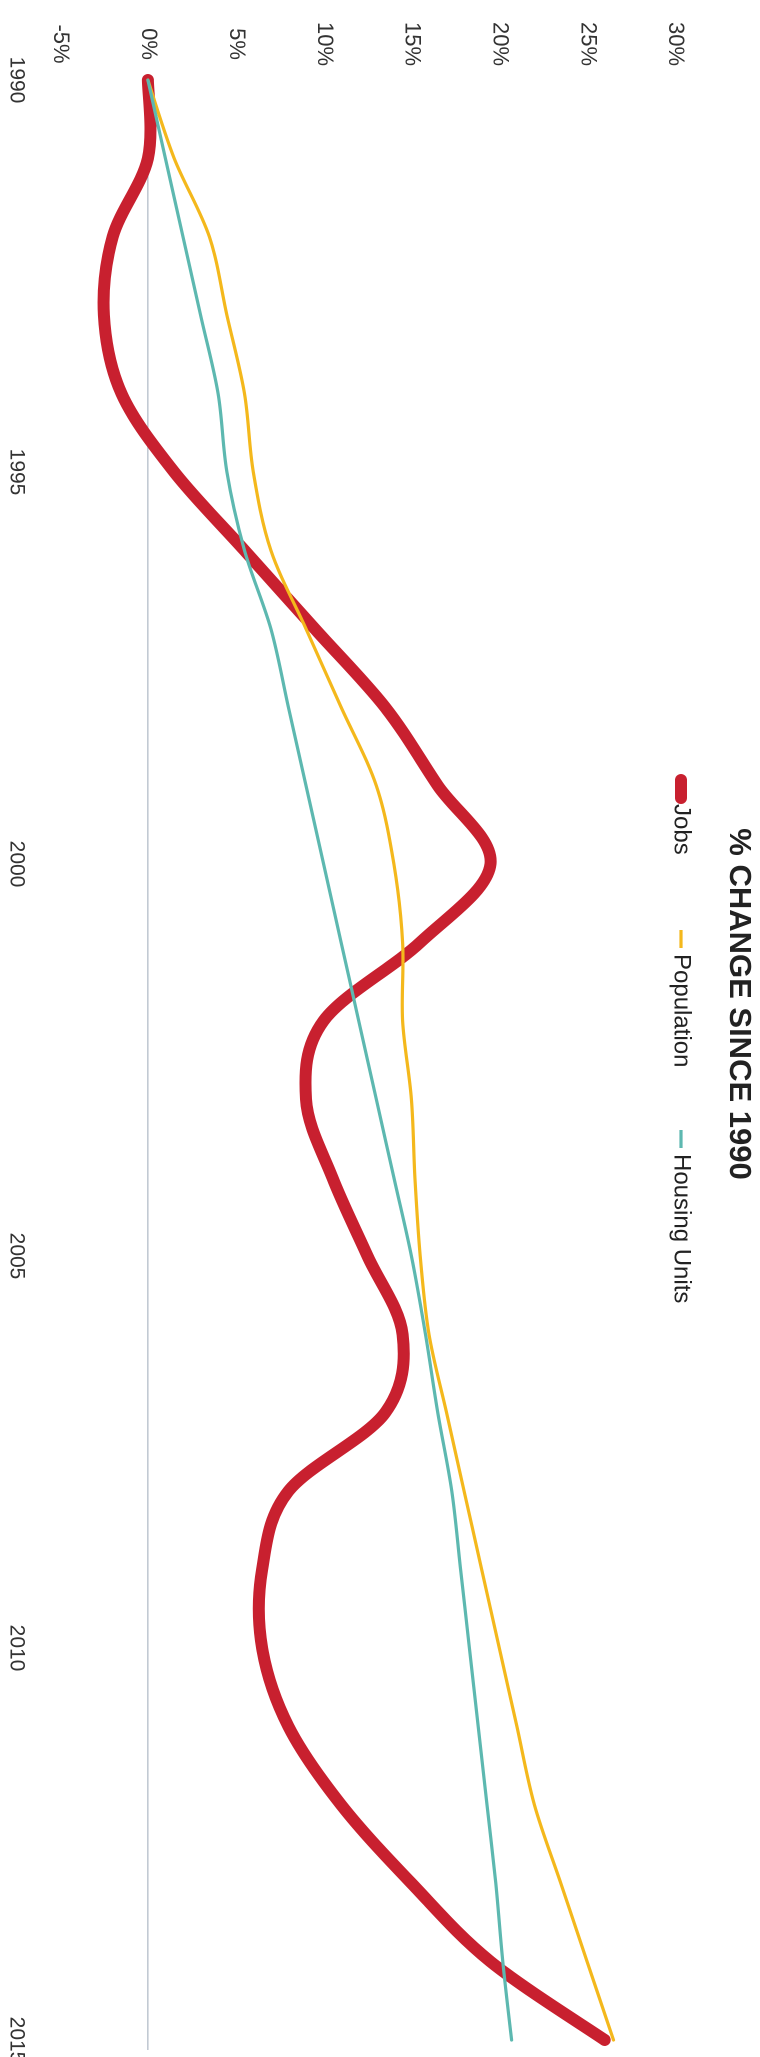  I want to click on y-tick-label: 5%, so click(237, 44).